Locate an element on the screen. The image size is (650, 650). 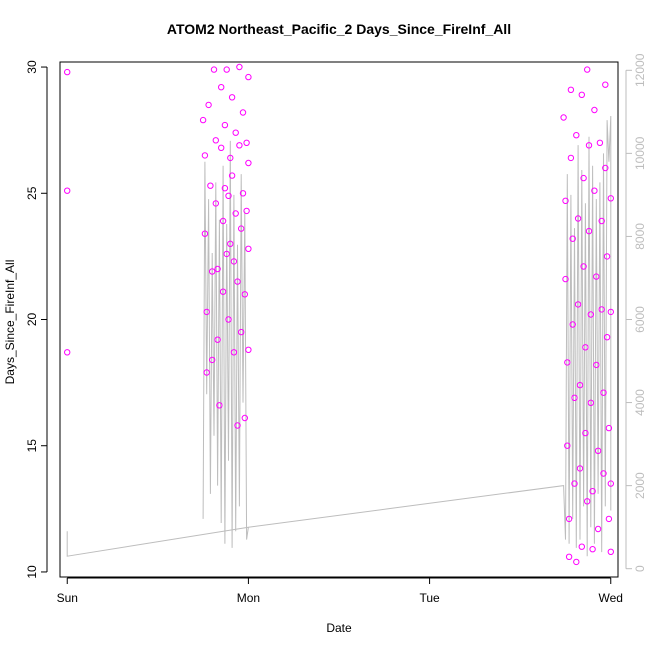
x-tick-label: Mon is located at coordinates (248, 598).